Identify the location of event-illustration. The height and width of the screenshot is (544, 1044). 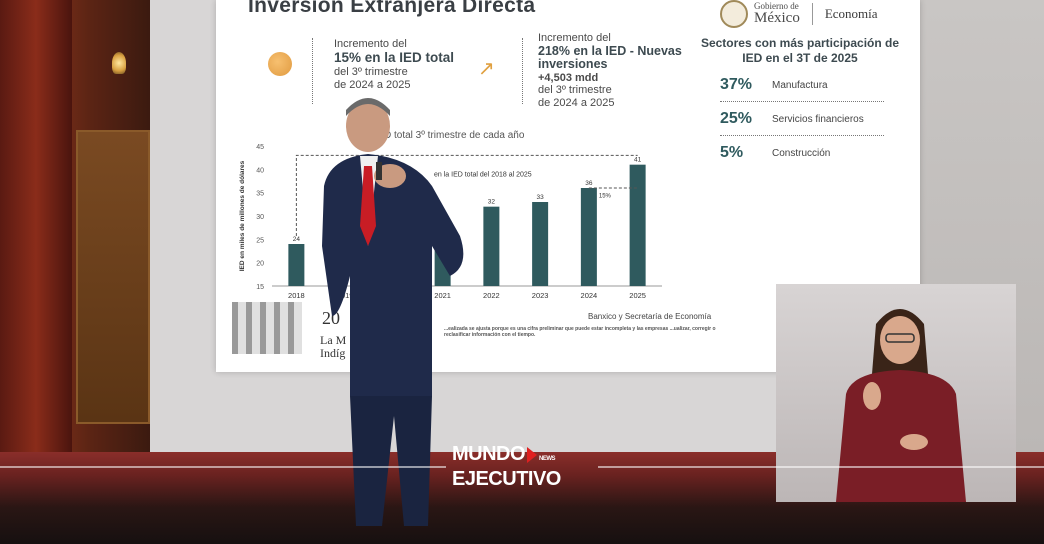
(267, 328).